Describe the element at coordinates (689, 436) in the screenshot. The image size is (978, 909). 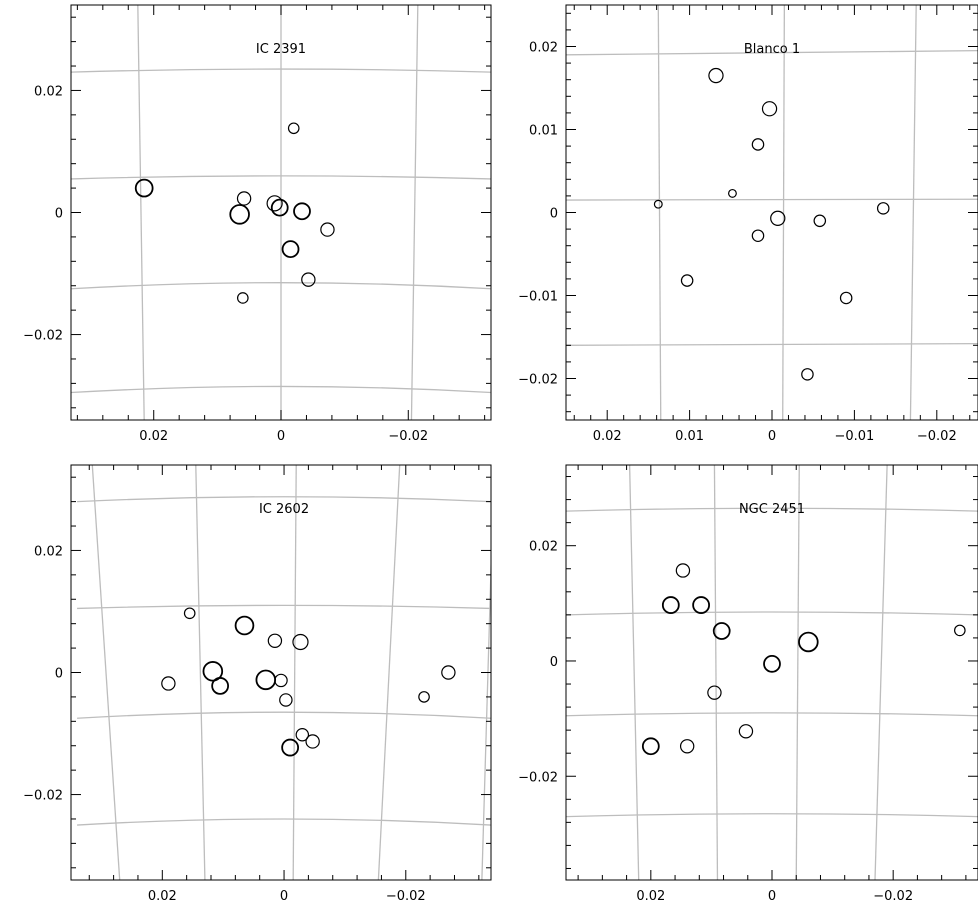
I see `x-tick-label: 0.01` at that location.